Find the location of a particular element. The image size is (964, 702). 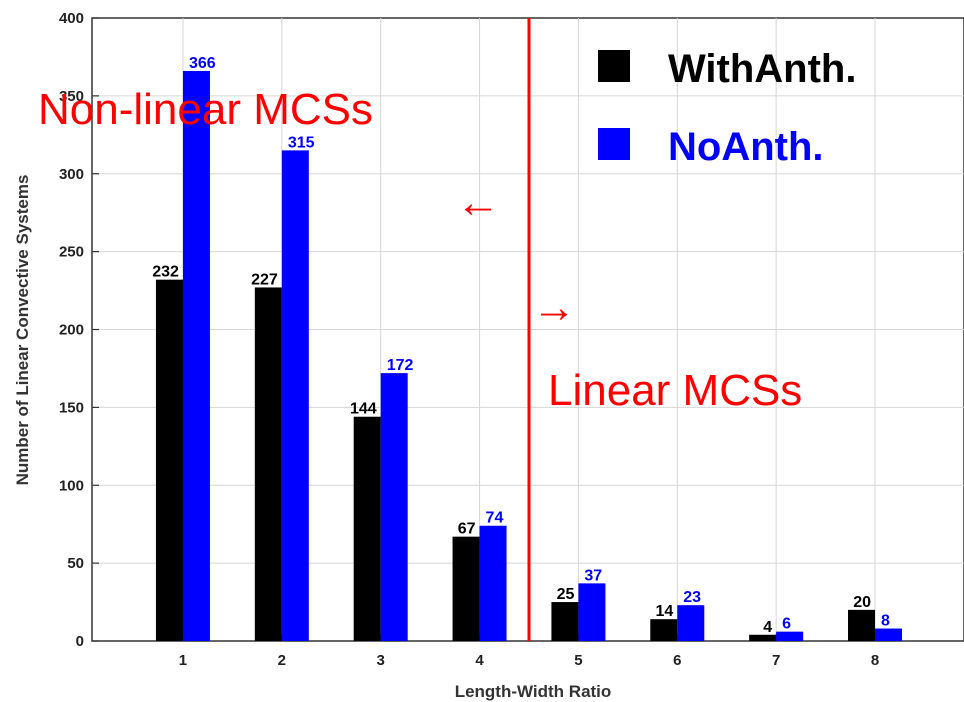

annotation-linear-mcss: Linear MCSs is located at coordinates (675, 390).